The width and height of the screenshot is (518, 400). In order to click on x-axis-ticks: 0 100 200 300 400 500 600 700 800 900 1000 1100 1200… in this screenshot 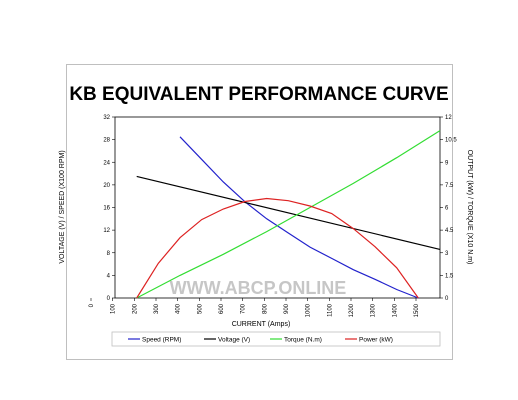, I will do `click(254, 307)`.